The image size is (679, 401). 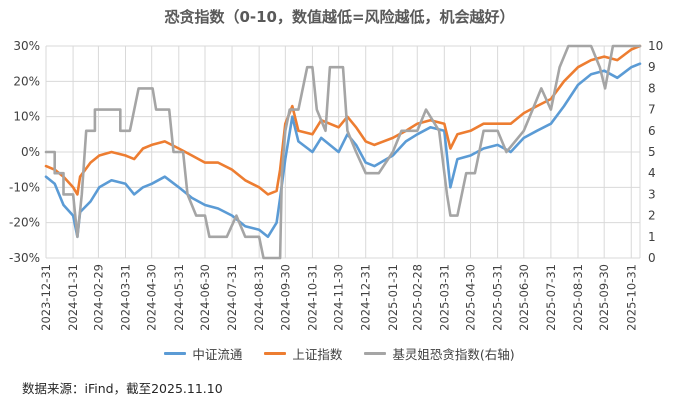 I want to click on legend-item-1: 中证流通, so click(x=203, y=353).